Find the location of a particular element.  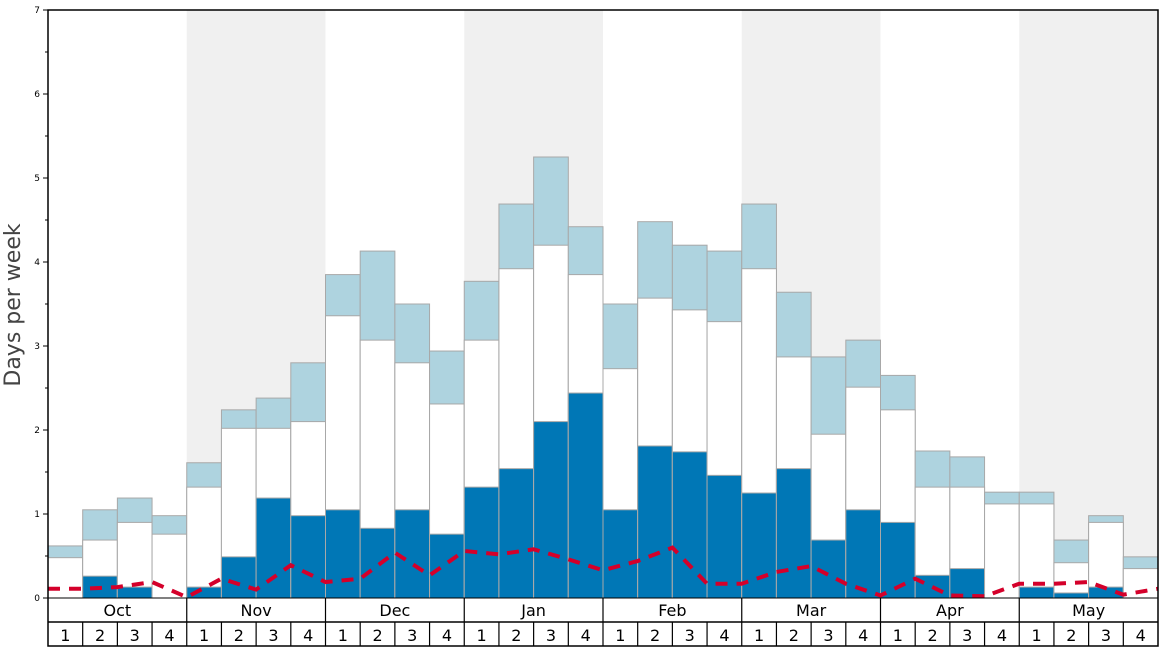

y-tick-label: 2 is located at coordinates (37, 431).